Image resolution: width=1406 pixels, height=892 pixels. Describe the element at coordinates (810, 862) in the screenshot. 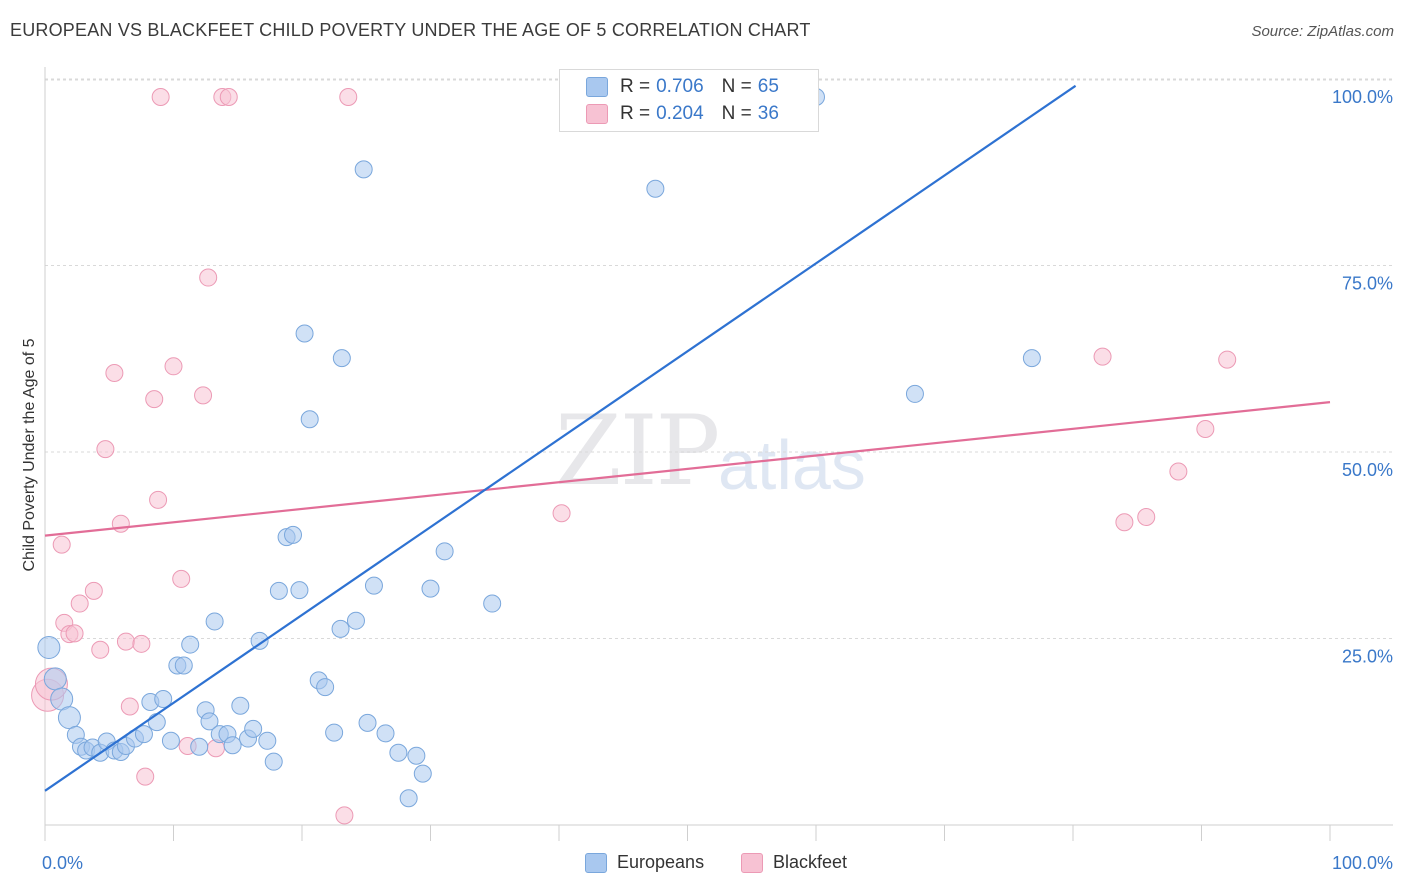

I see `legend-blackfeet-label: Blackfeet` at that location.